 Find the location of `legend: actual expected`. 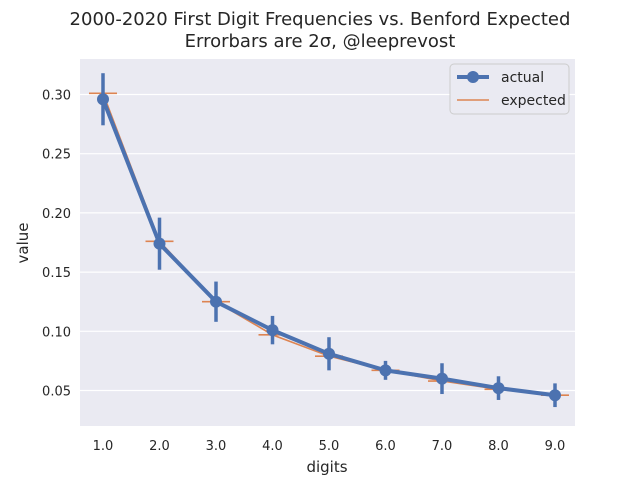

legend: actual expected is located at coordinates (509, 89).